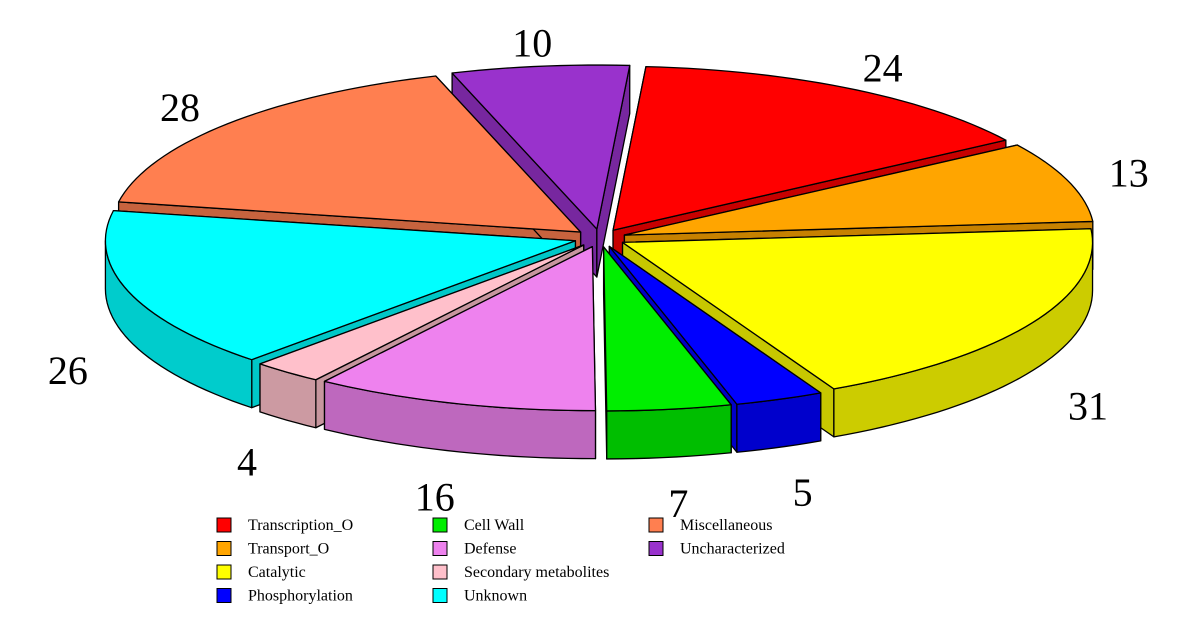 Image resolution: width=1200 pixels, height=635 pixels. I want to click on slice-defense, so click(460, 328).